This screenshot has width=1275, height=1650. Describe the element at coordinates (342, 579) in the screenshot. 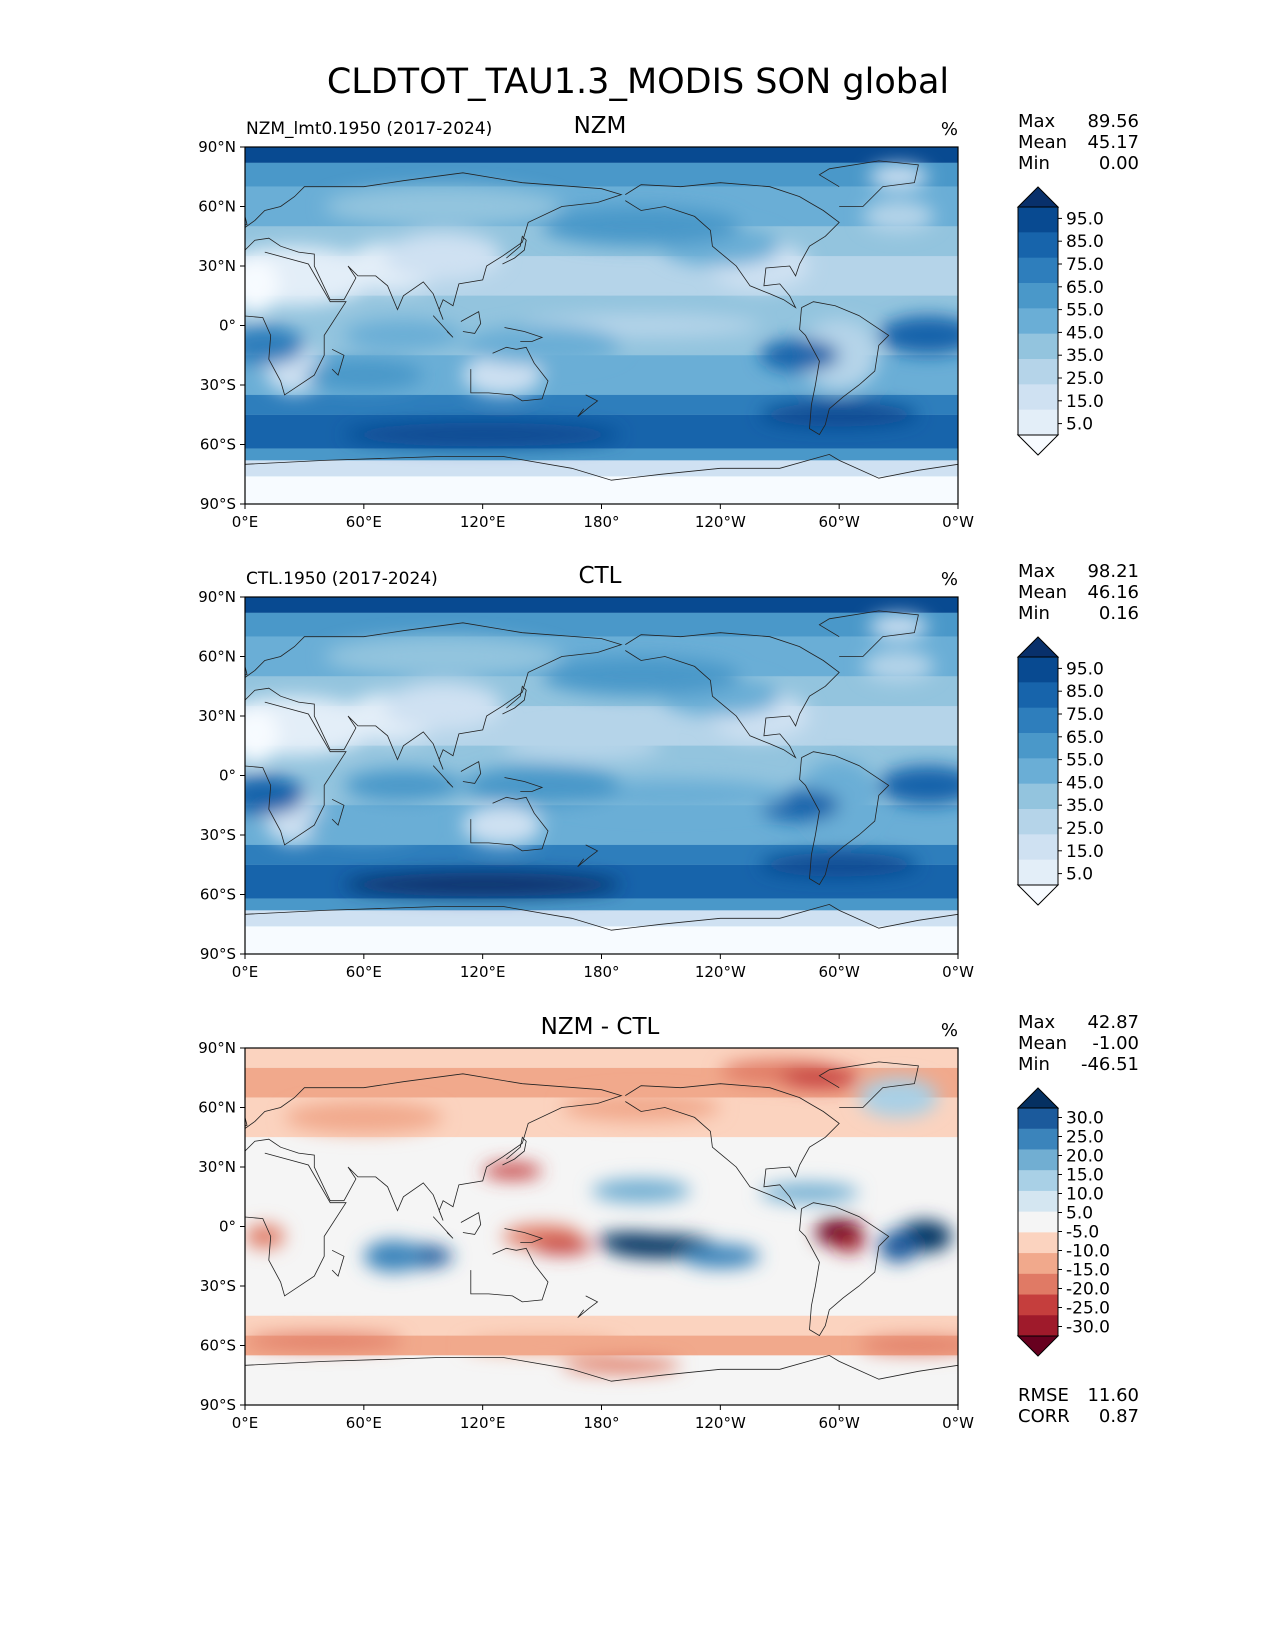

I see `panel-left-label: CTL.1950 (2017-2024)` at that location.